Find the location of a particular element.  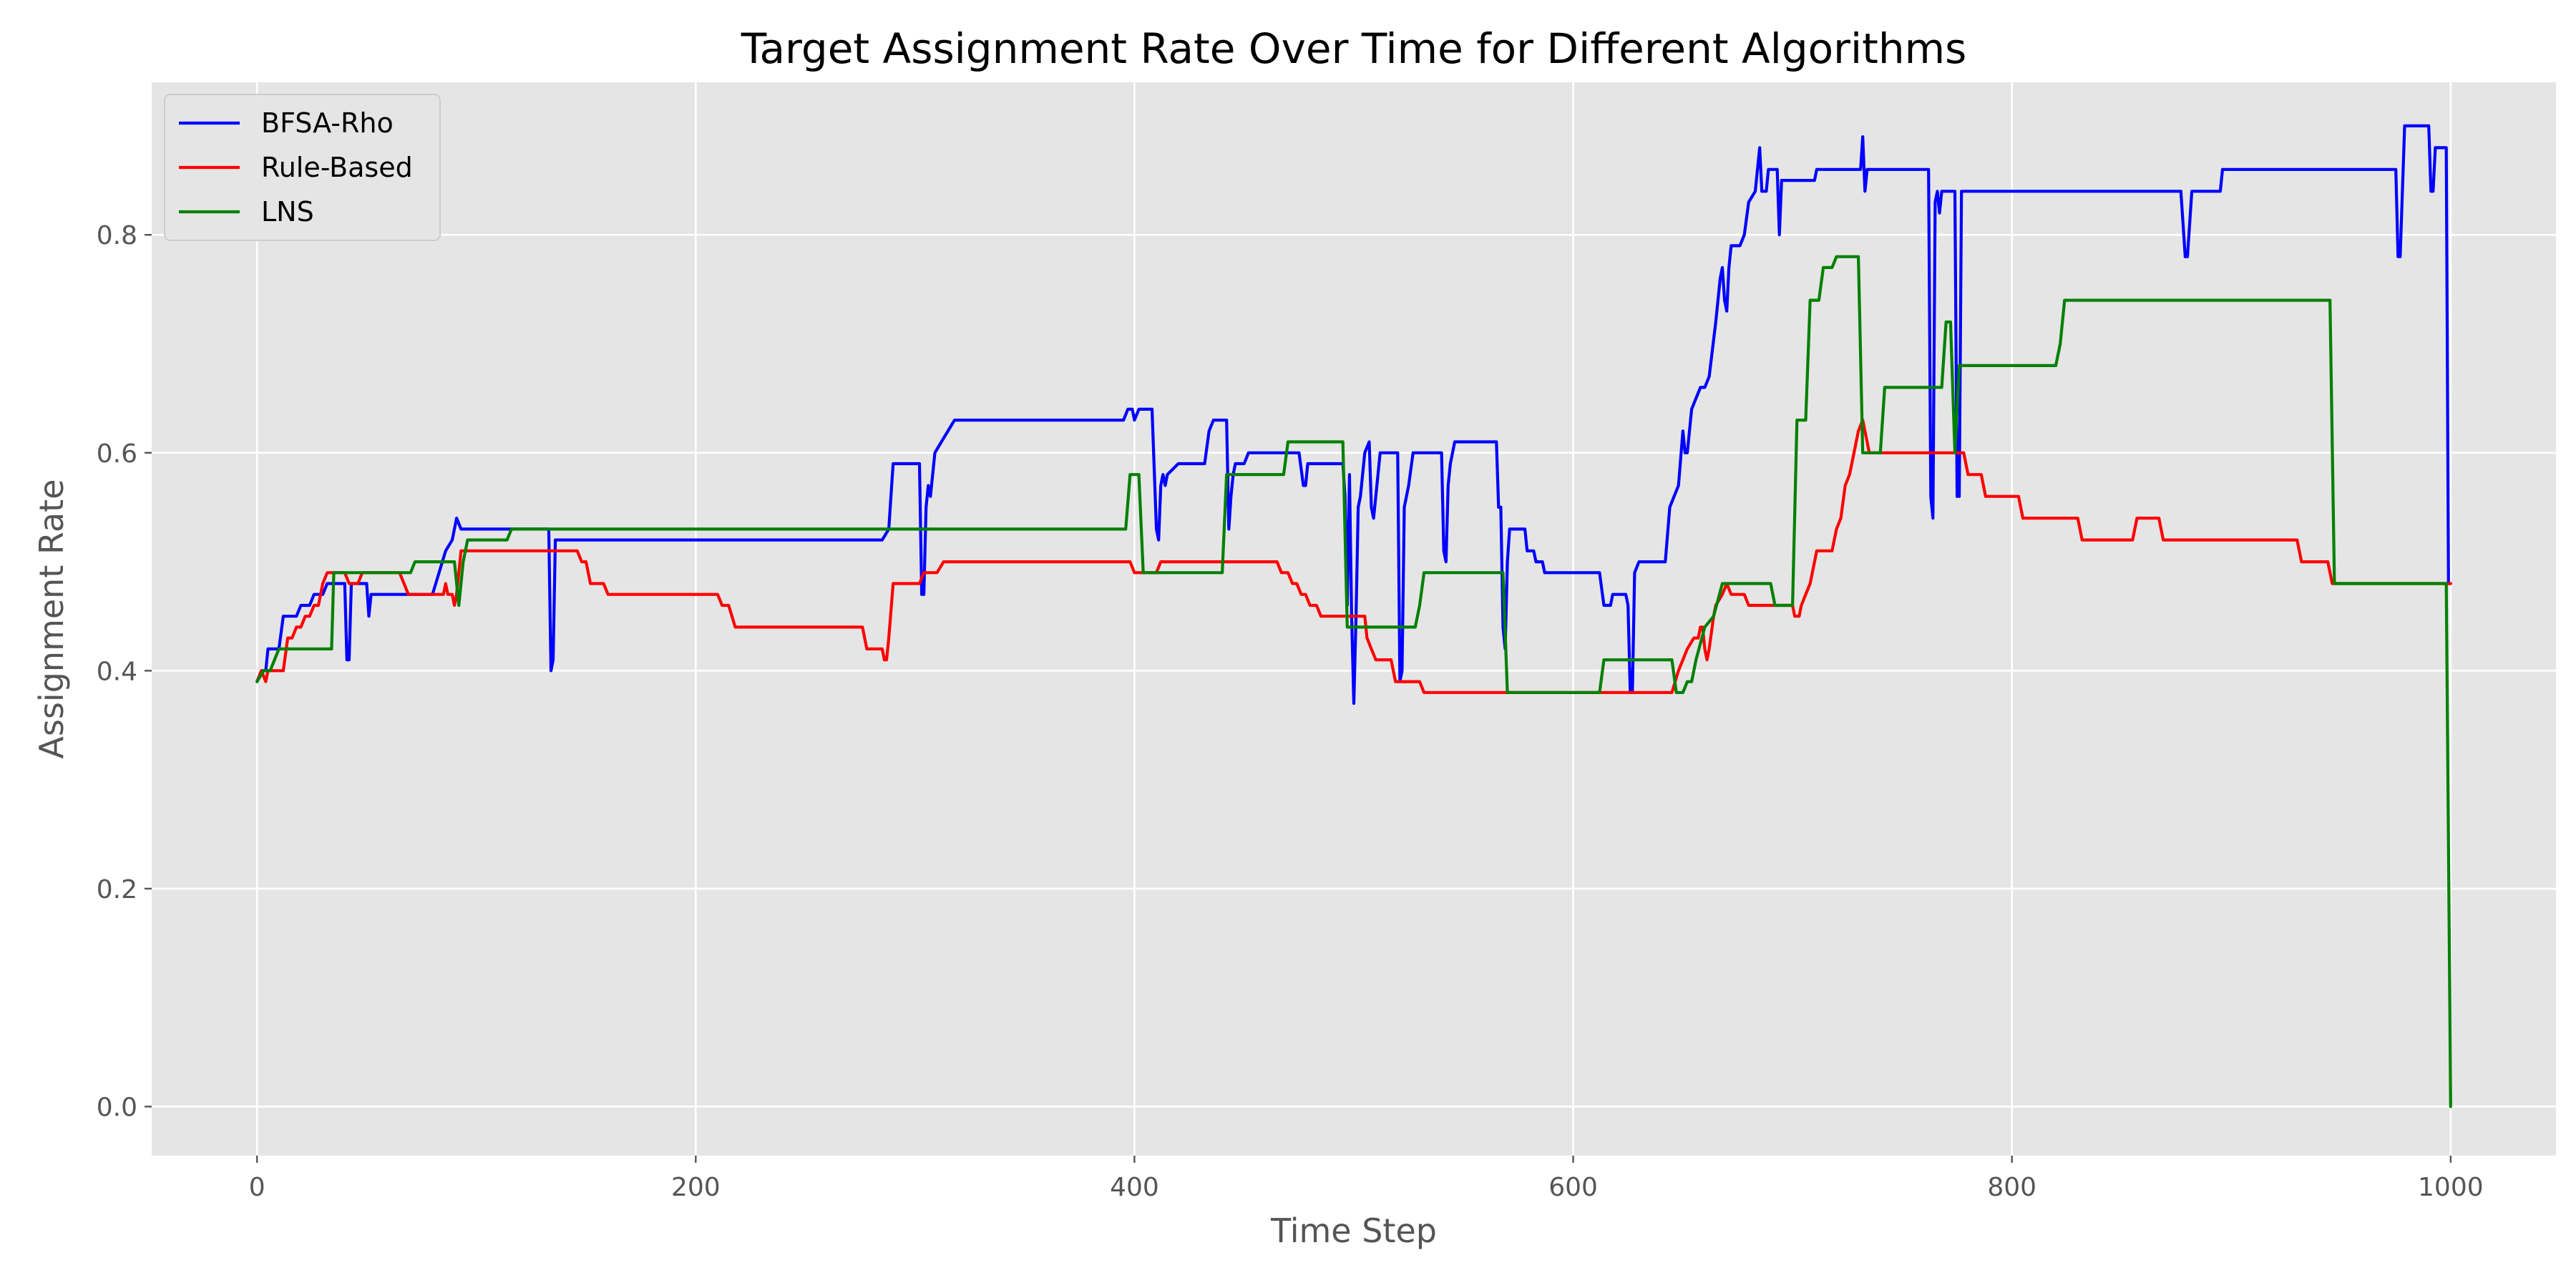

y-tick-label: 0.4 is located at coordinates (117, 671).